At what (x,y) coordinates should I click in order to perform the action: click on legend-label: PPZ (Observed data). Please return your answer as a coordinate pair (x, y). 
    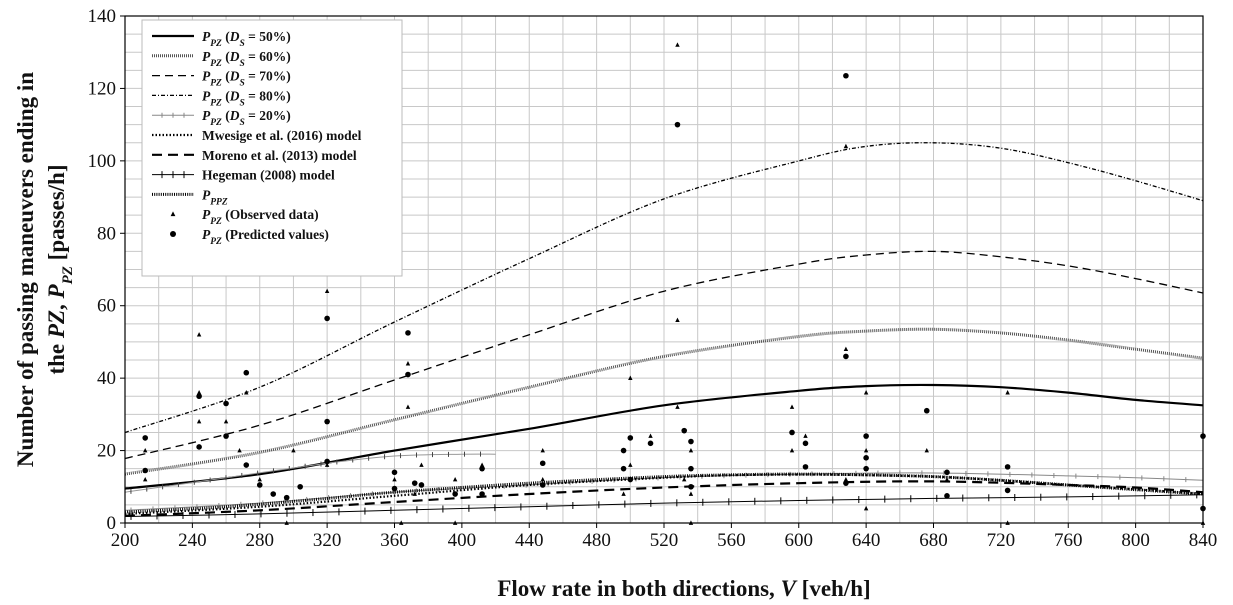
    Looking at the image, I should click on (260, 217).